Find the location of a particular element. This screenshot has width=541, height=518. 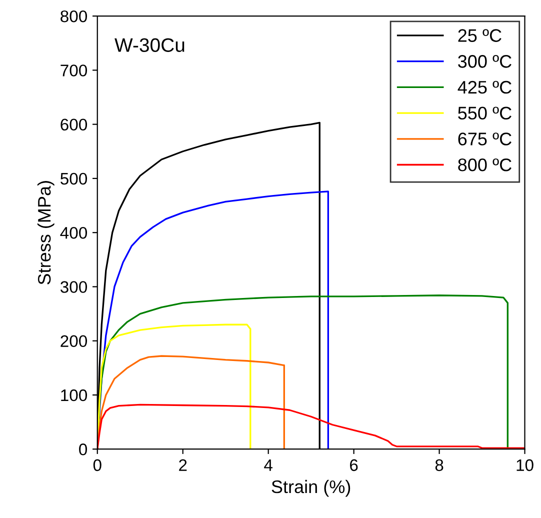

y-tick-label: 0 is located at coordinates (83, 450).